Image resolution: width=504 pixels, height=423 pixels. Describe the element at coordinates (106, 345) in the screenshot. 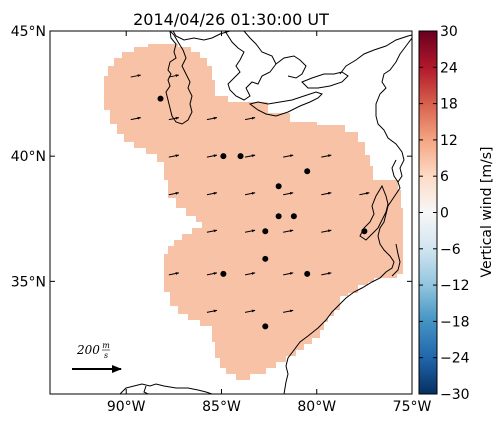

I see `scale-unit-numerator: m` at that location.